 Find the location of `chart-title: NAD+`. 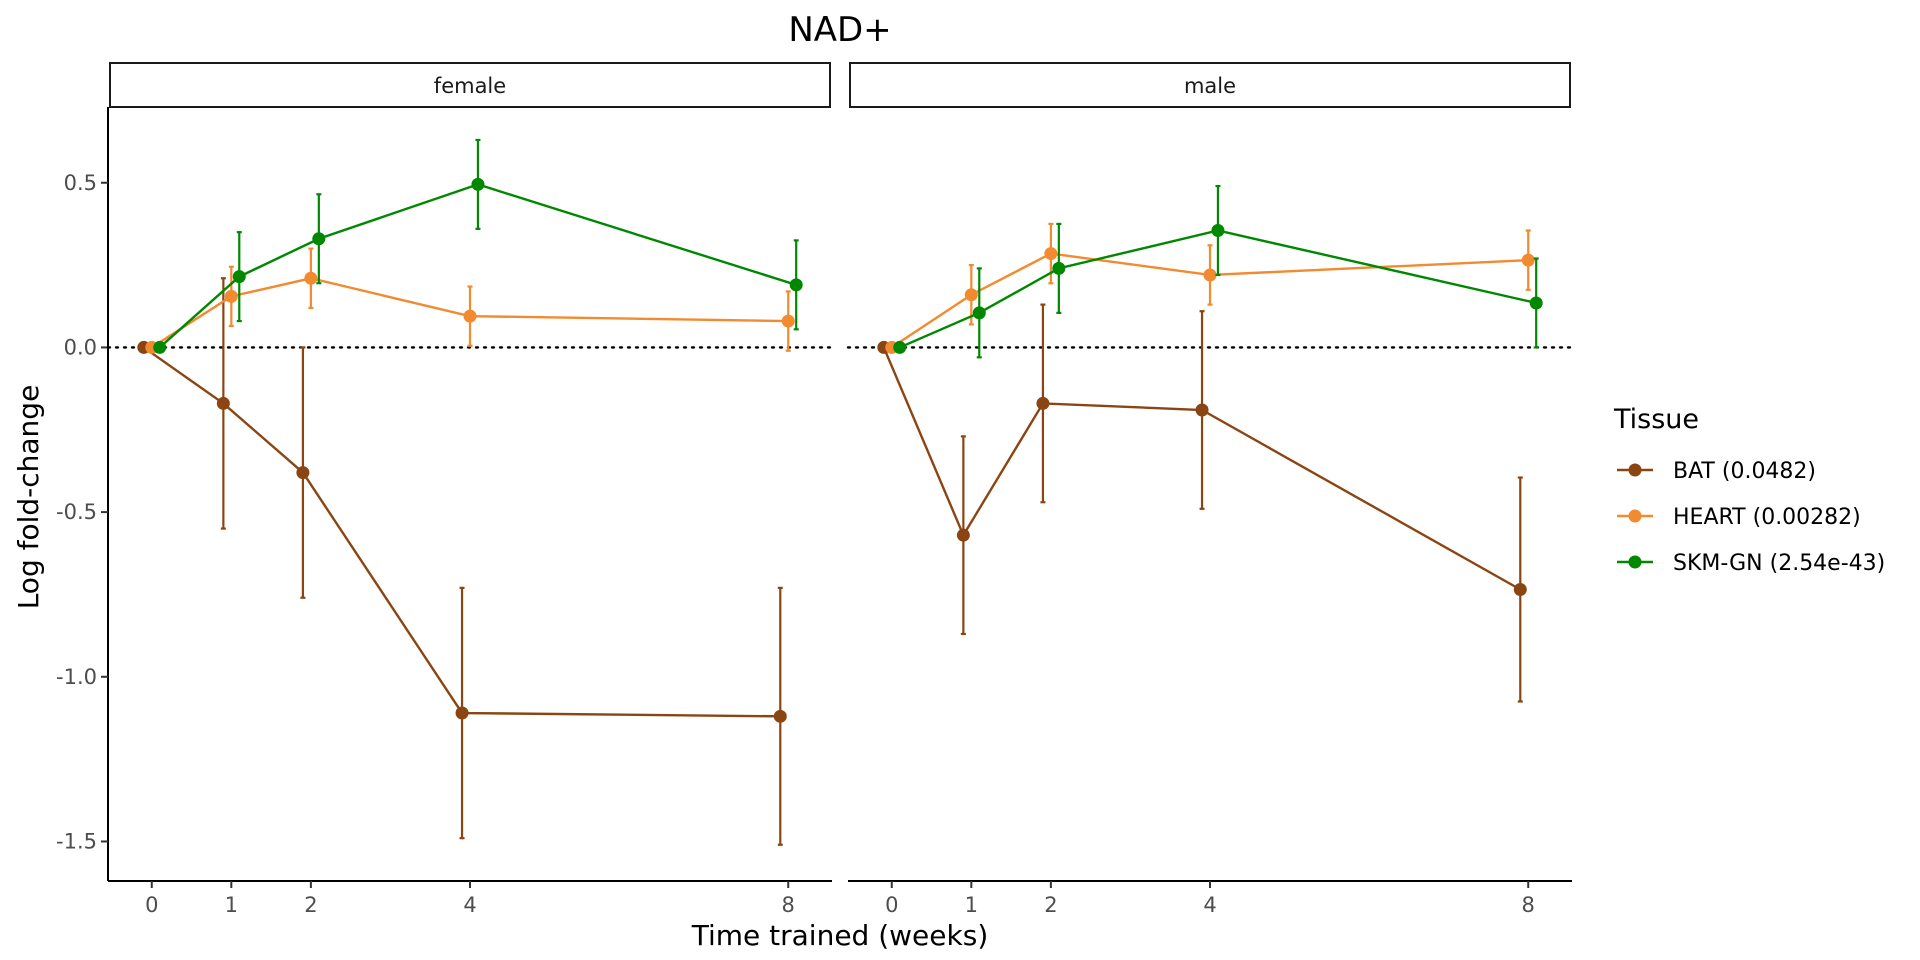

chart-title: NAD+ is located at coordinates (839, 30).